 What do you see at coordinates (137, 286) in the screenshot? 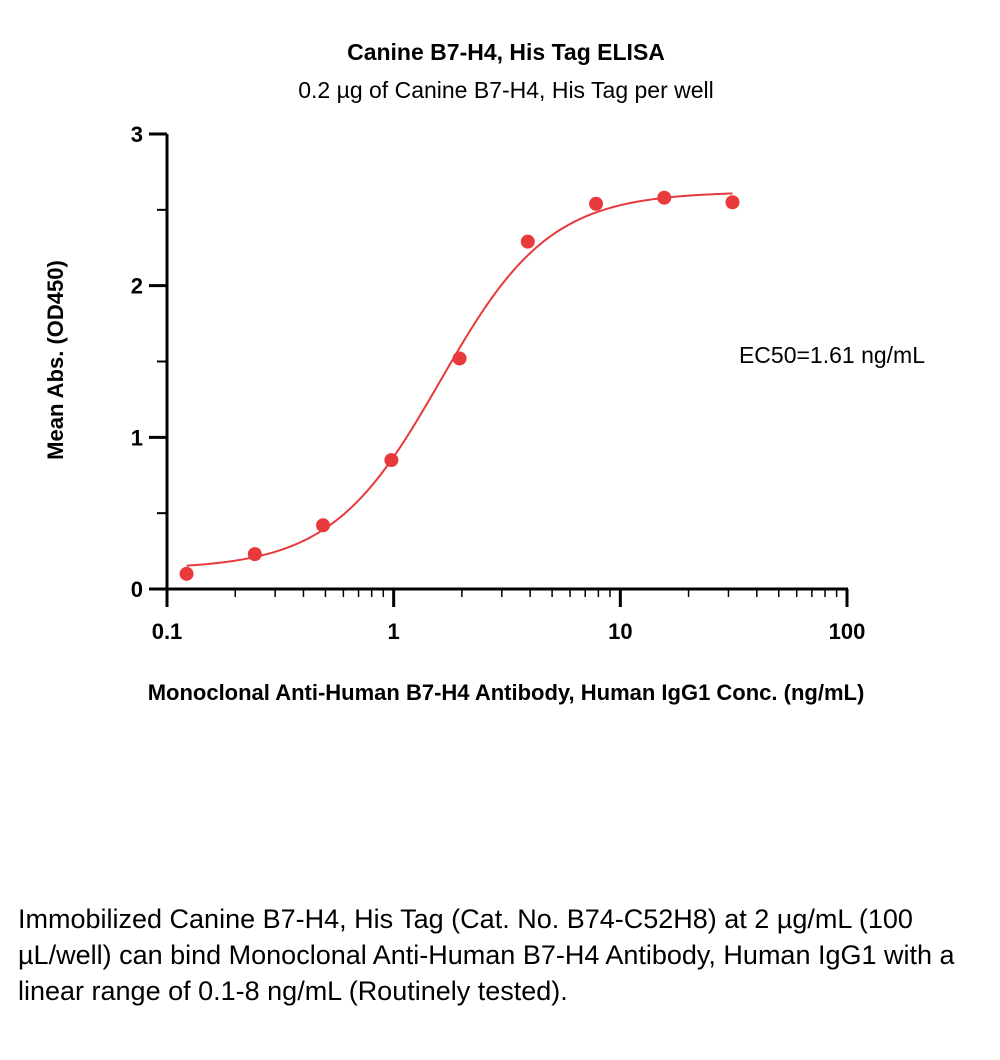
I see `y-tick-label: 2` at bounding box center [137, 286].